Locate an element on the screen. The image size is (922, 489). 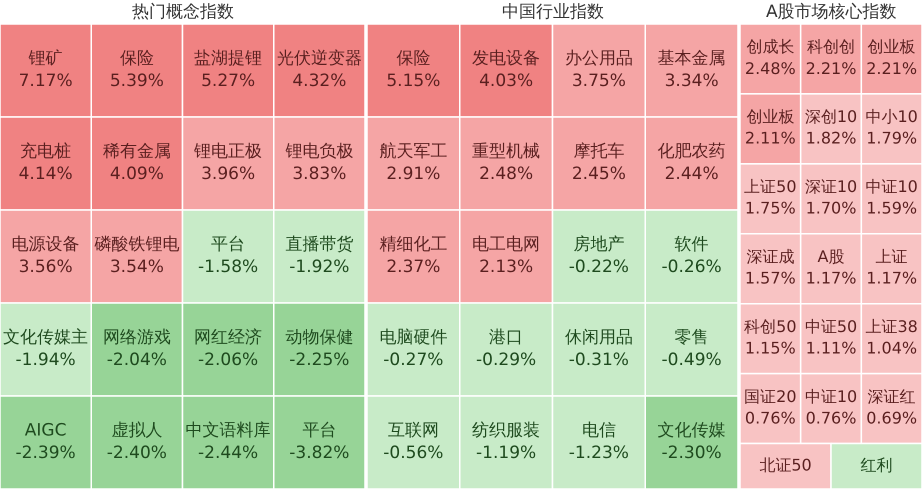
data-label: 3.83% is located at coordinates (319, 174).